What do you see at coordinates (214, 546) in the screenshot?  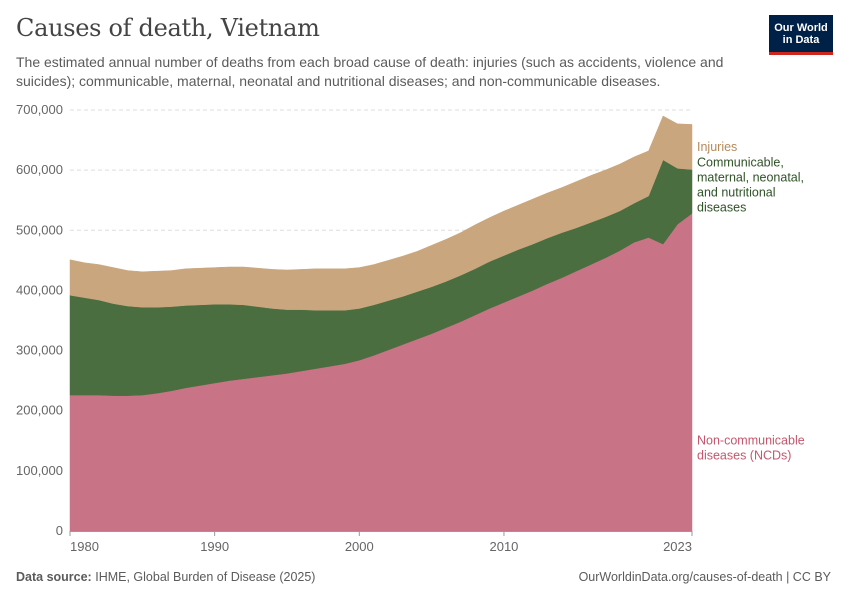 I see `x-tick-label: 1990` at bounding box center [214, 546].